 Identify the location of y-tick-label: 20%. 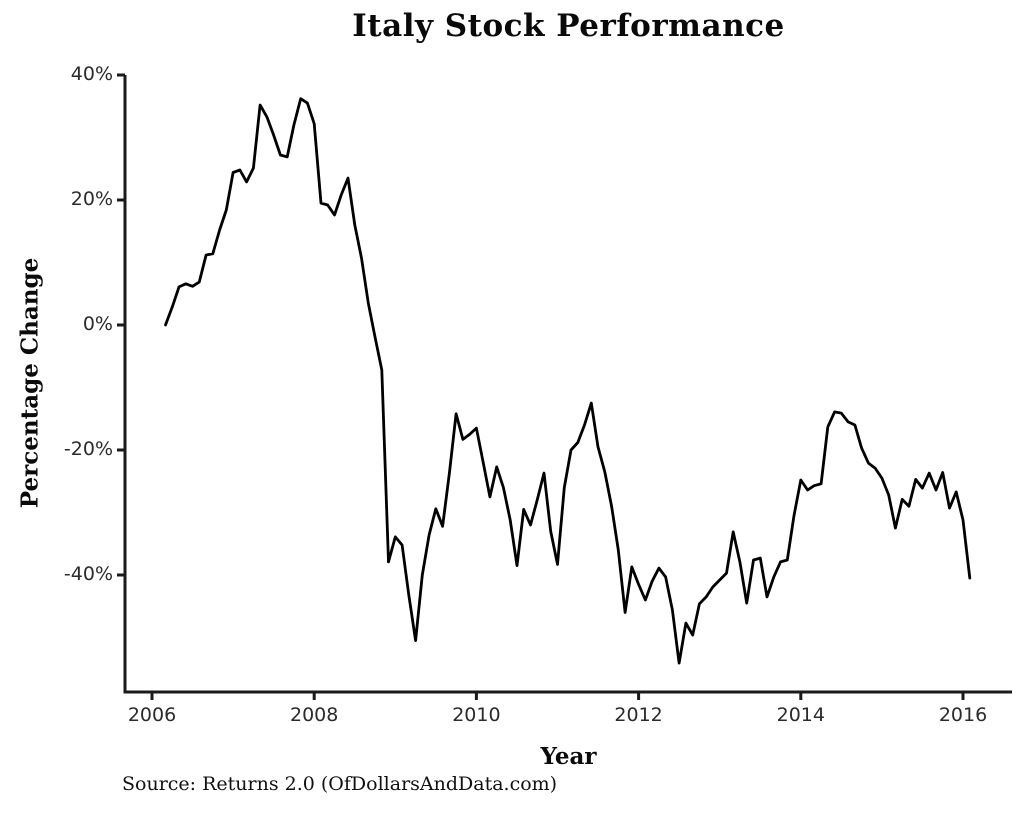
(91, 199).